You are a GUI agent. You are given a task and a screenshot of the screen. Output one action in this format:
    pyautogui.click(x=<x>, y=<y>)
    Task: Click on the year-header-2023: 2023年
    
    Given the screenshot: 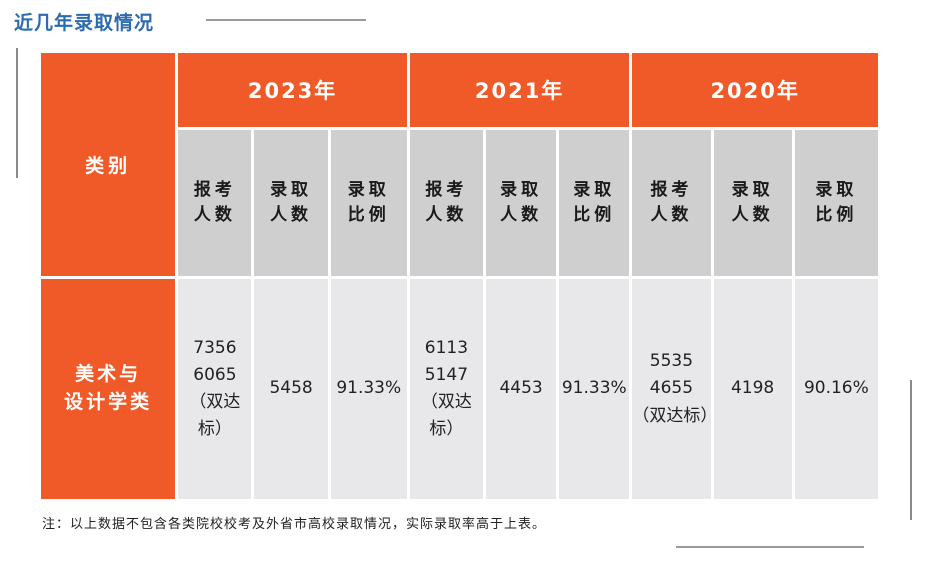 What is the action you would take?
    pyautogui.click(x=292, y=90)
    